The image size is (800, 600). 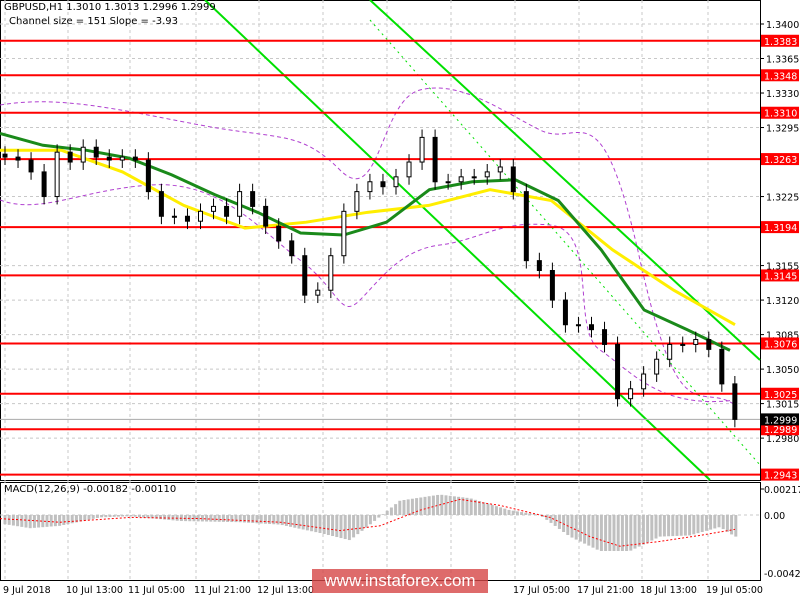 I want to click on macd-tick-label: 0.00, so click(x=774, y=516).